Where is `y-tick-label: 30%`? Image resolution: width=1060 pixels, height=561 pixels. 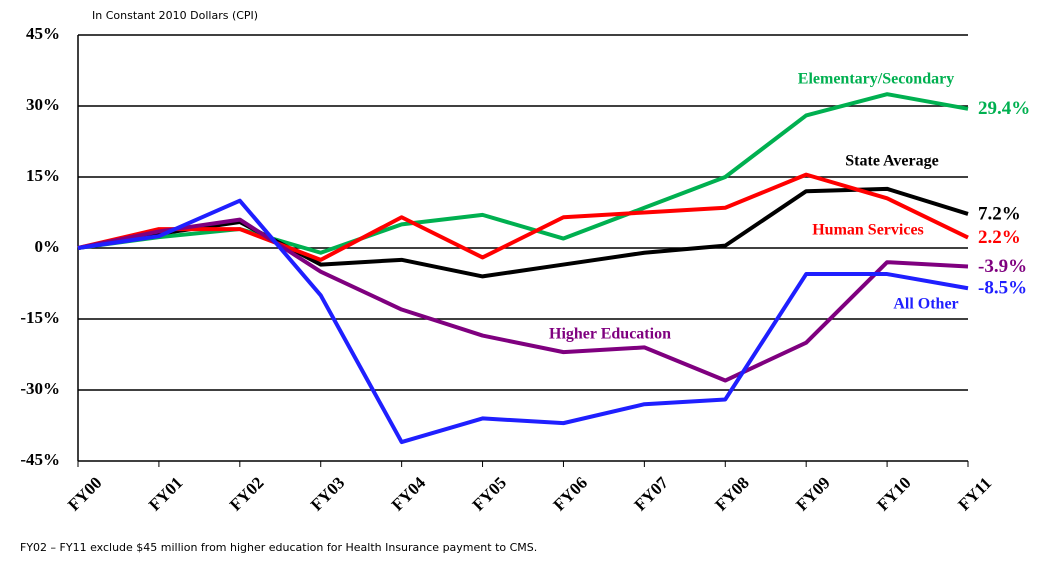 y-tick-label: 30% is located at coordinates (43, 104).